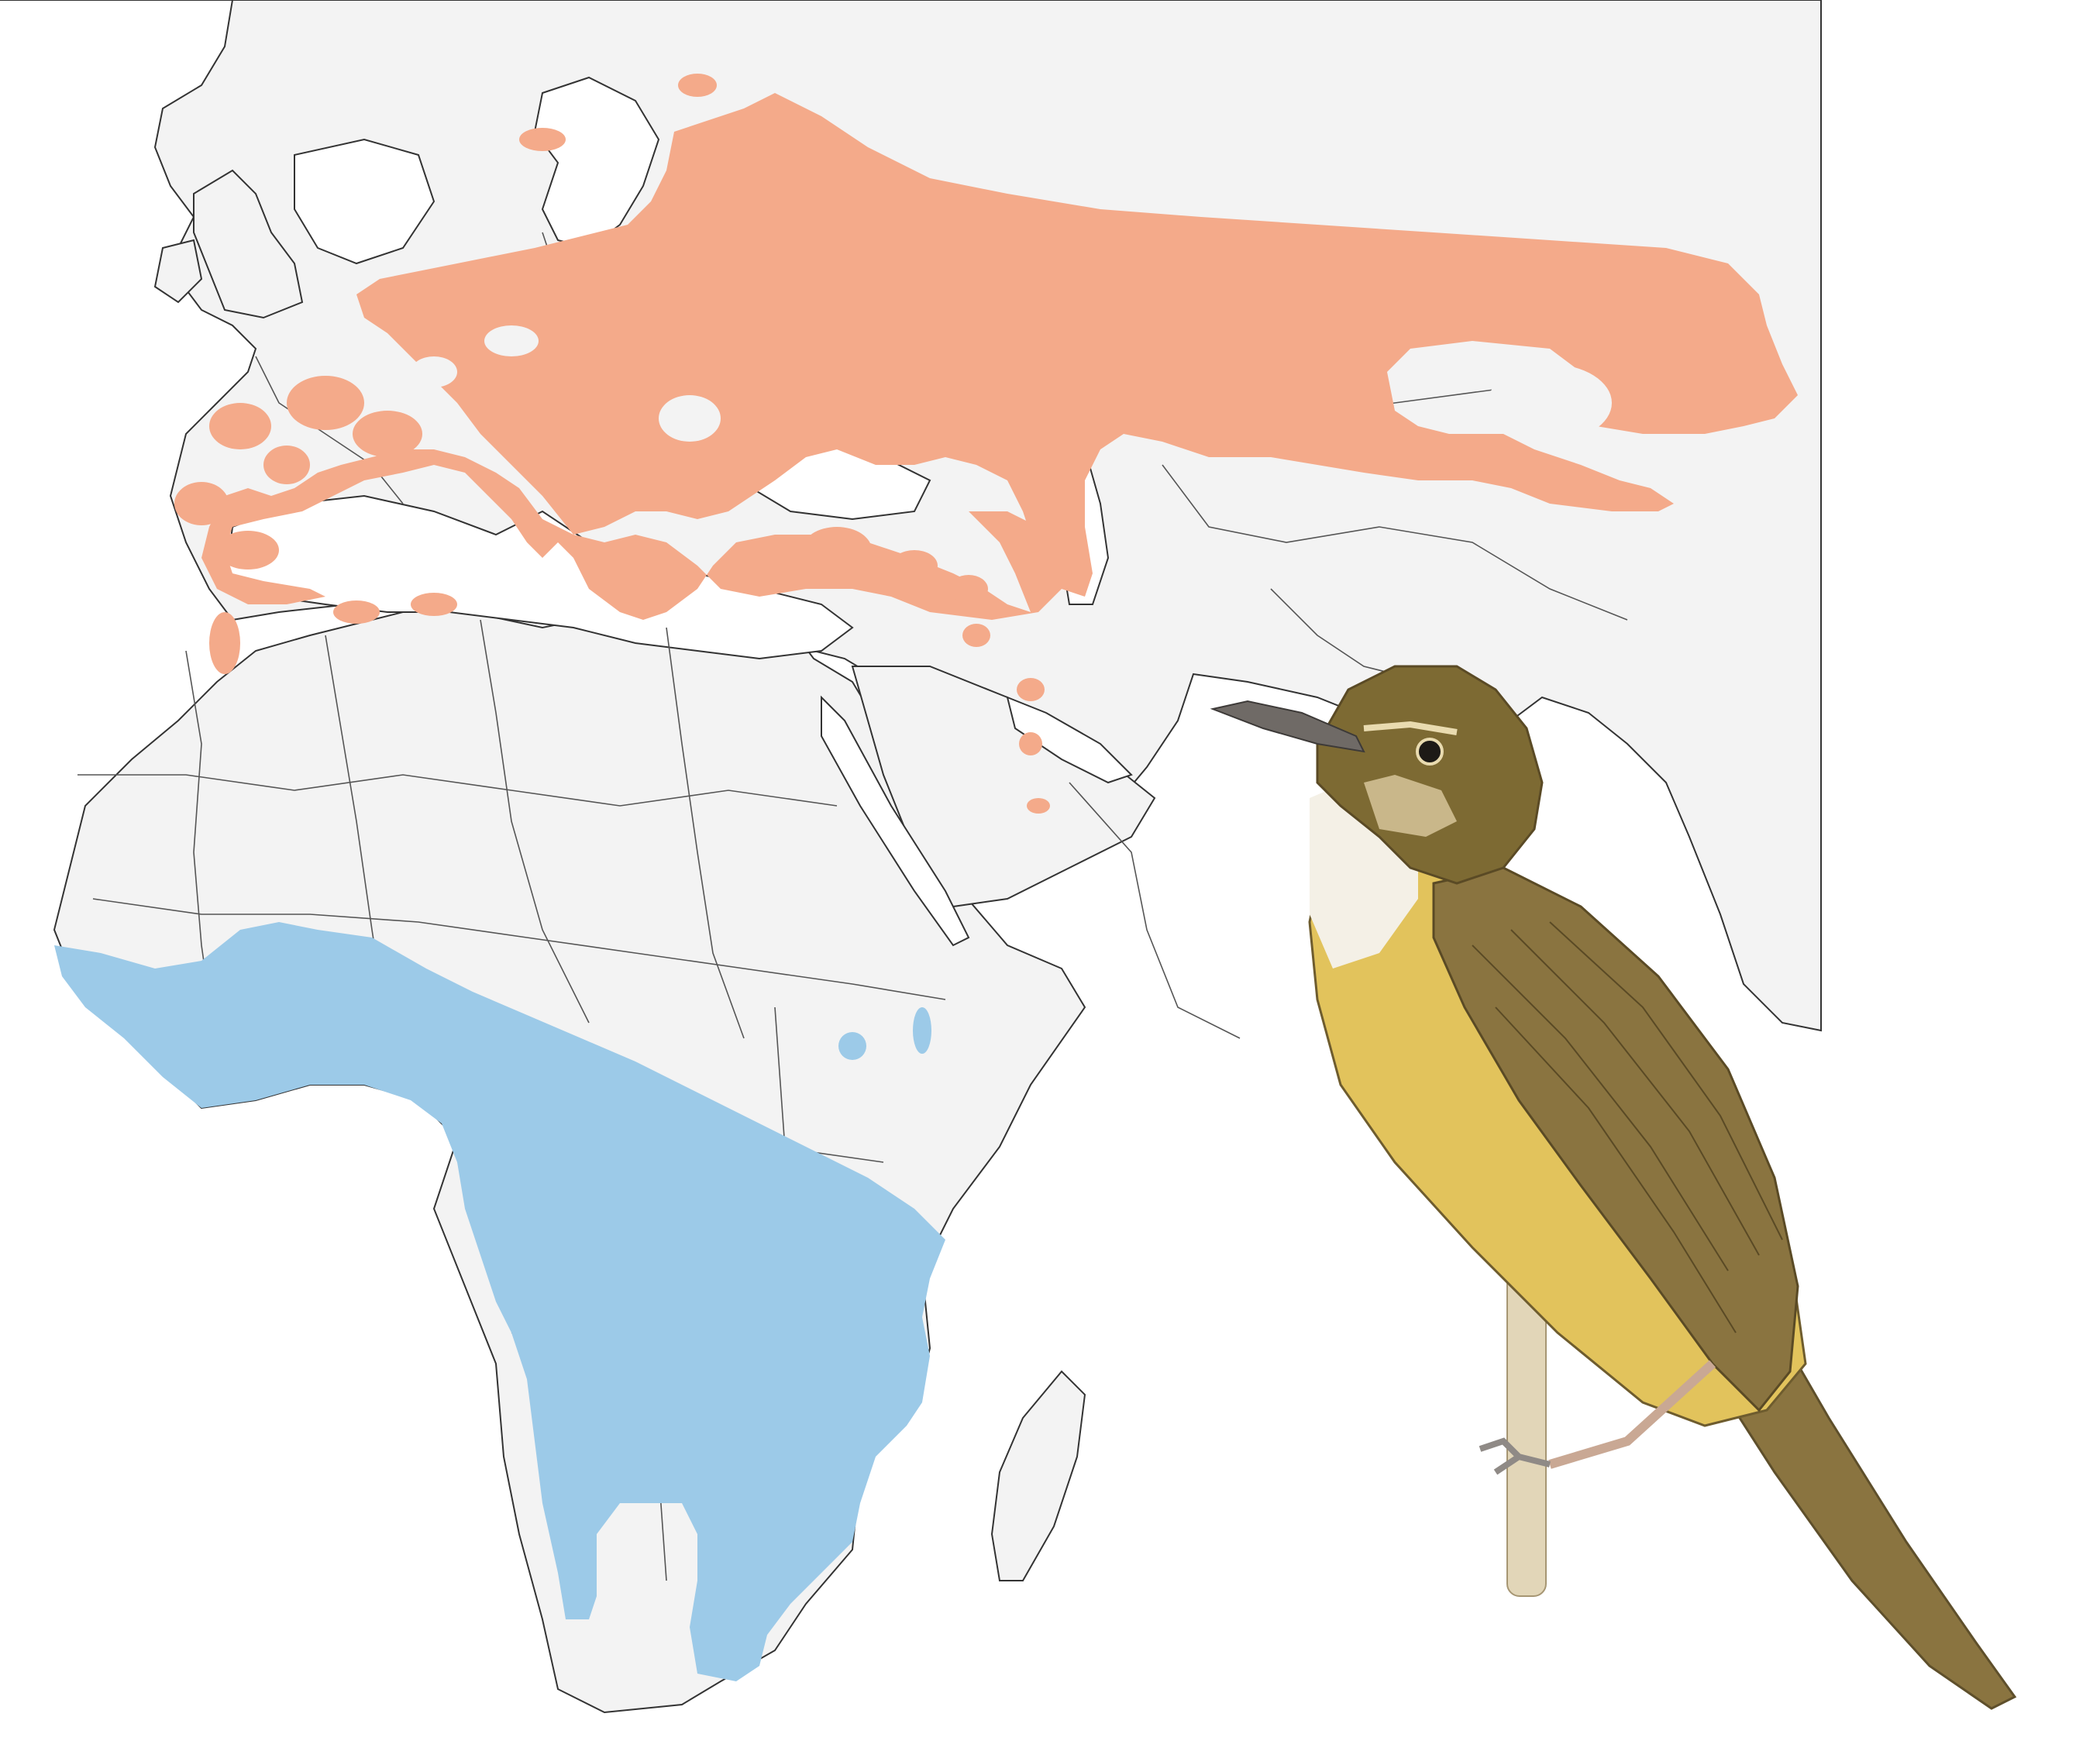  I want to click on bird-supercilium, so click(1411, 728).